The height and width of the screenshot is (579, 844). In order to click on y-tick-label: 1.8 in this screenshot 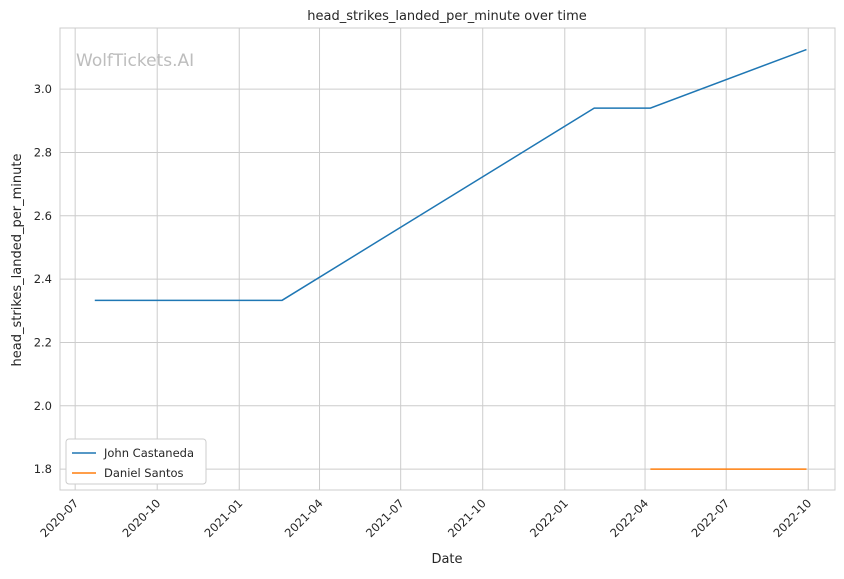, I will do `click(43, 469)`.